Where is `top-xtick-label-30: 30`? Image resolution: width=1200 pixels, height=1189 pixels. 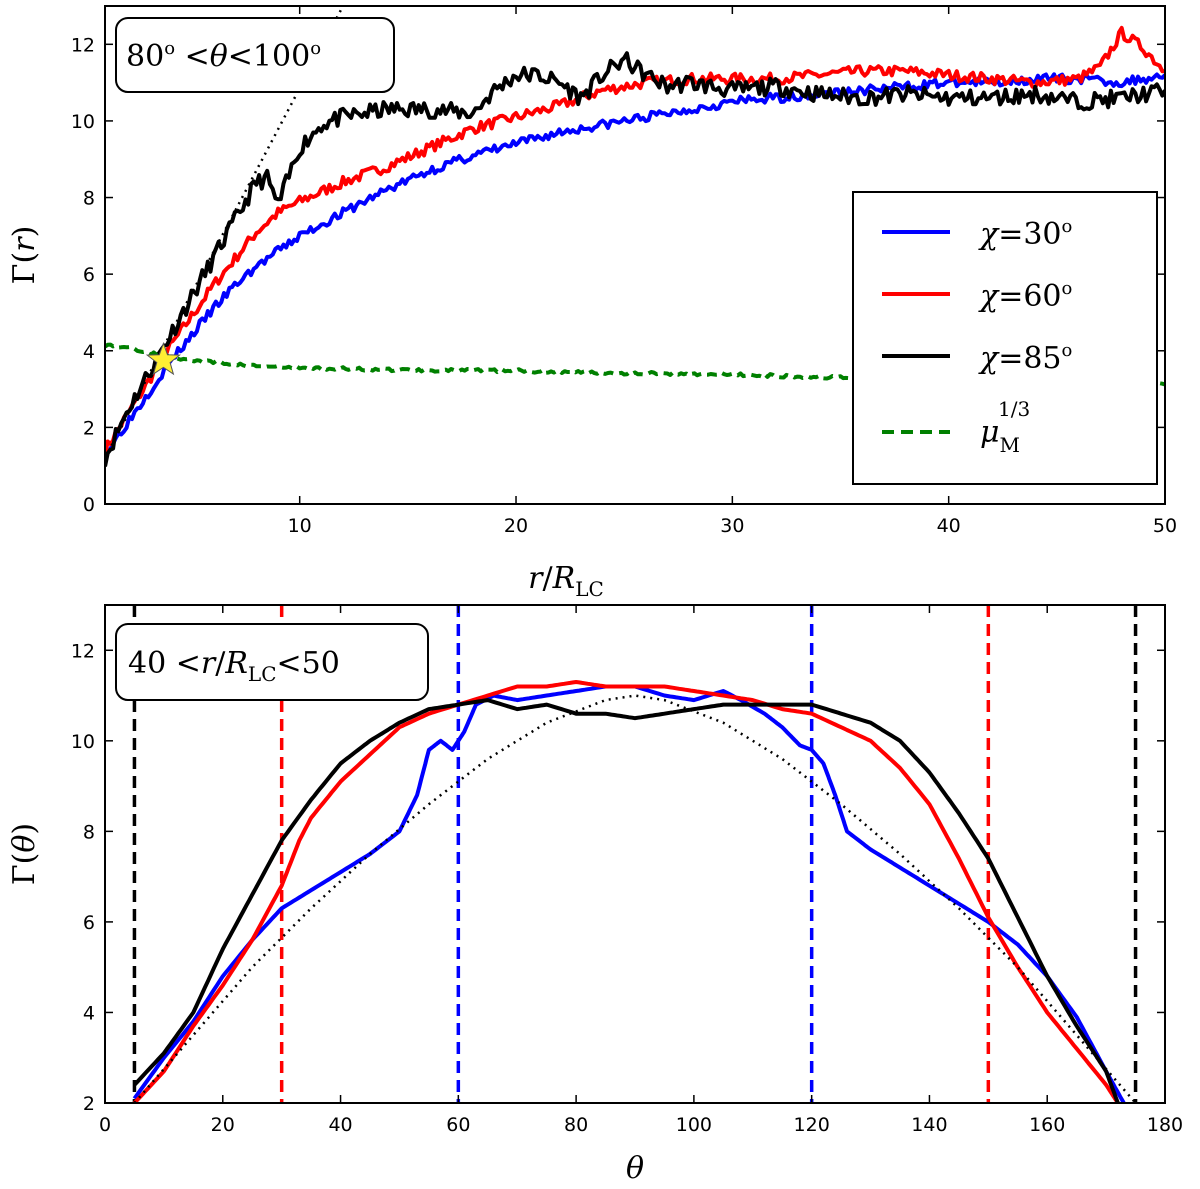
top-xtick-label-30: 30 is located at coordinates (732, 526).